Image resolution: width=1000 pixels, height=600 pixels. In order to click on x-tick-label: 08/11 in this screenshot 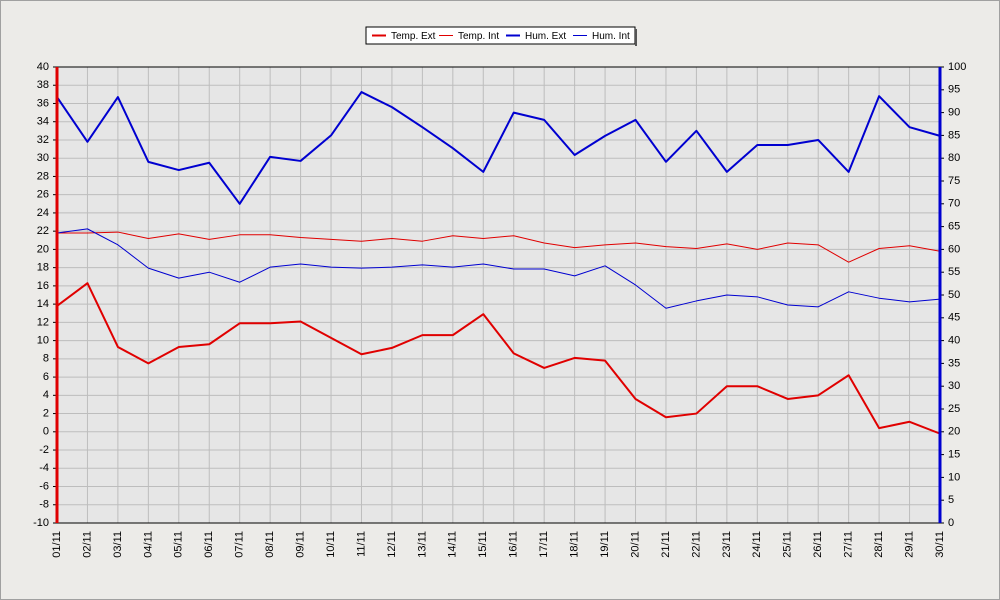, I will do `click(270, 544)`.